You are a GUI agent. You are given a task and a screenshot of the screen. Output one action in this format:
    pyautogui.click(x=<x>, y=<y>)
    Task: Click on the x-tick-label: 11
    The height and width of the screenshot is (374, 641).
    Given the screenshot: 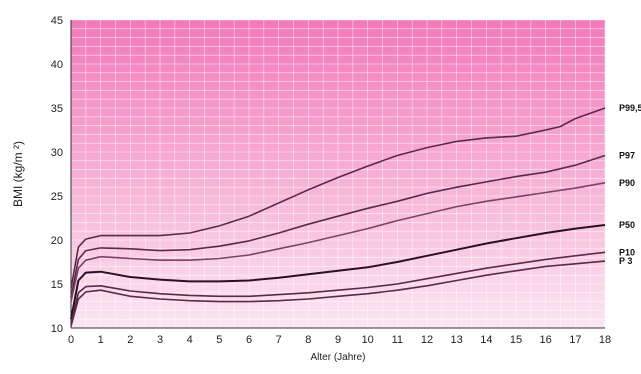 What is the action you would take?
    pyautogui.click(x=397, y=340)
    